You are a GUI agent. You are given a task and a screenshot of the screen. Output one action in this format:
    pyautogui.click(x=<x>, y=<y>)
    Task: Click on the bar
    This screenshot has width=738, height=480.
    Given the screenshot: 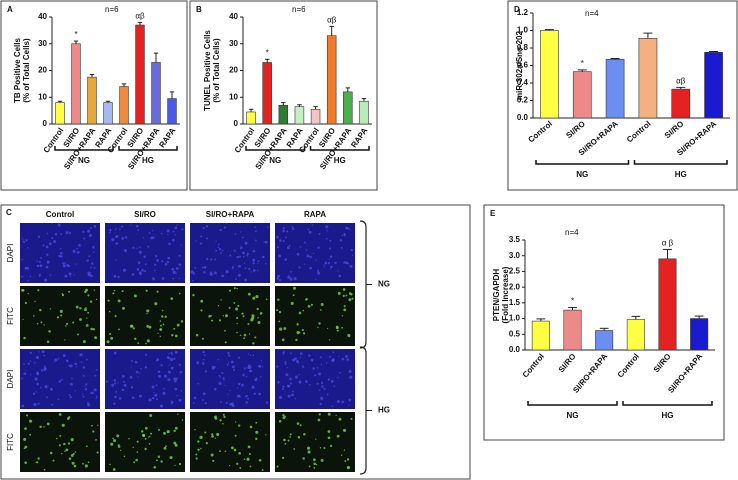 What is the action you would take?
    pyautogui.click(x=549, y=74)
    